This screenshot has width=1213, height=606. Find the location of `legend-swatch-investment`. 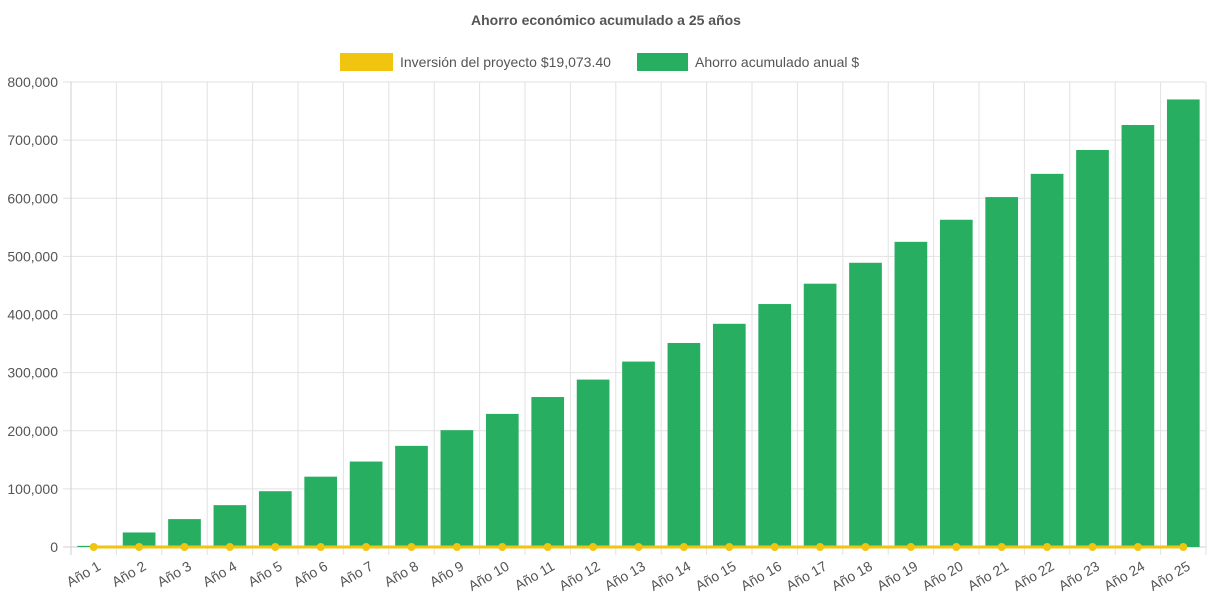

legend-swatch-investment is located at coordinates (366, 62).